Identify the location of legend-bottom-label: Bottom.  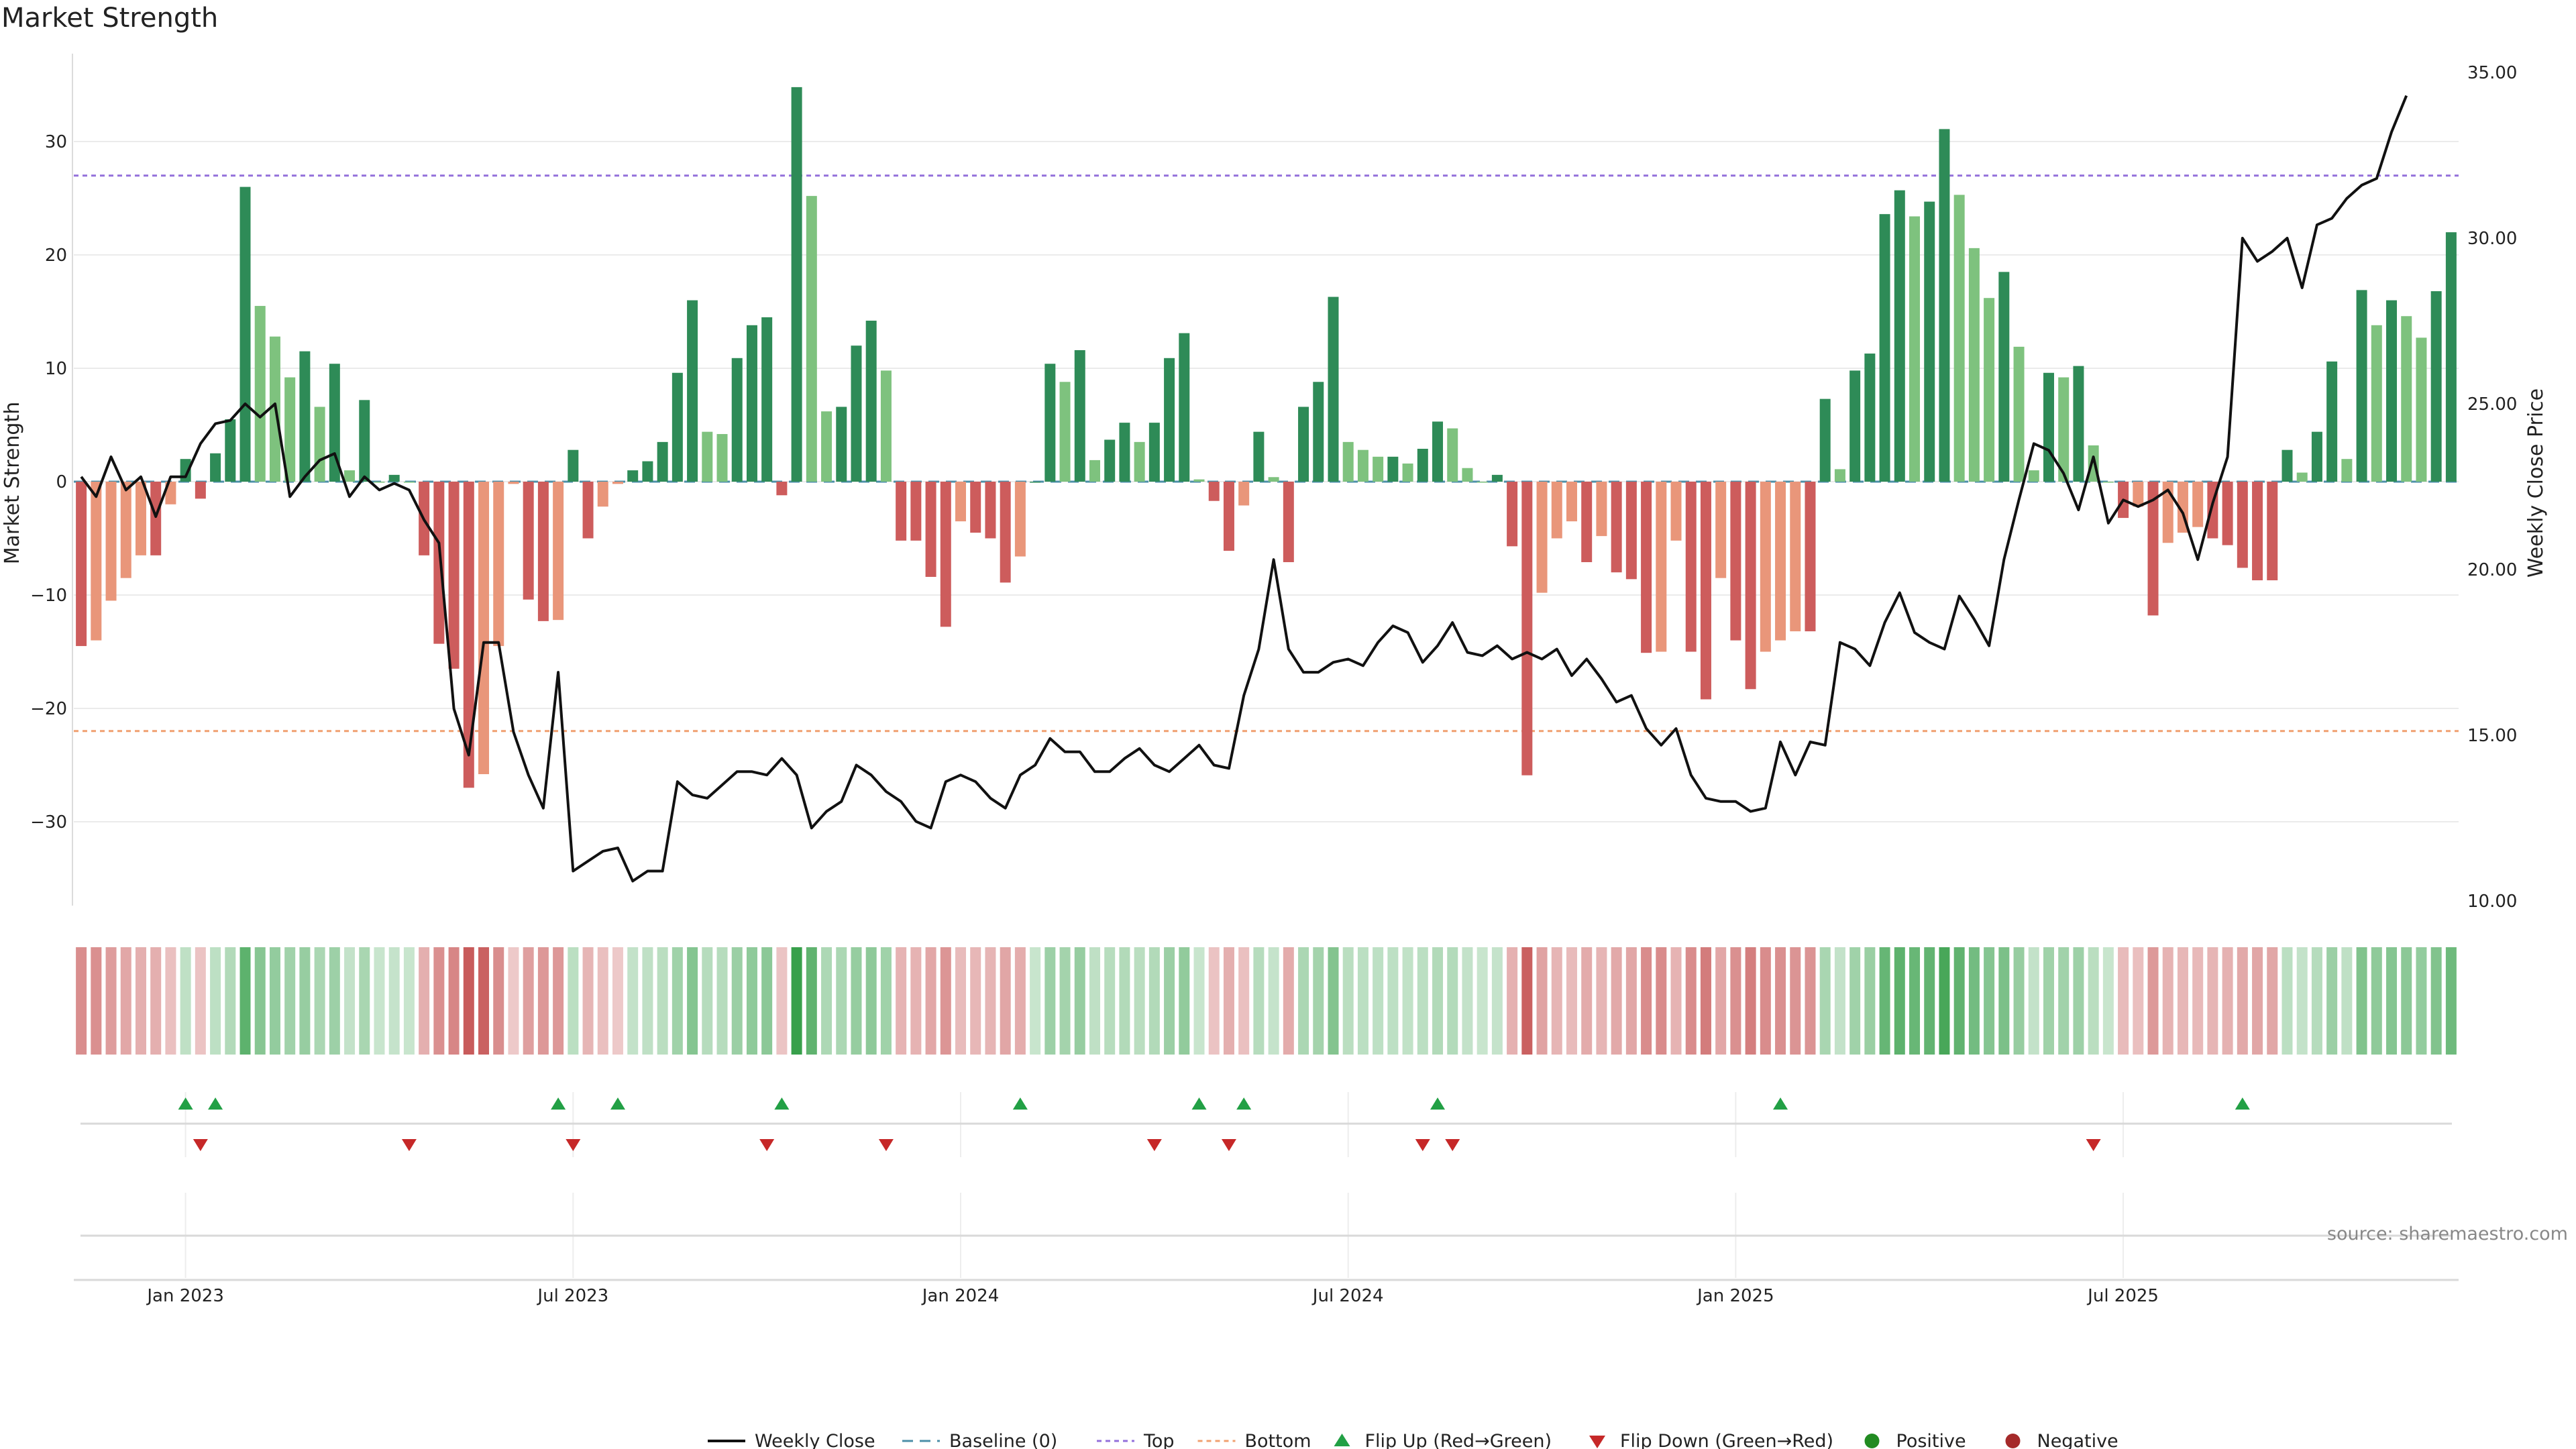
(1278, 1440).